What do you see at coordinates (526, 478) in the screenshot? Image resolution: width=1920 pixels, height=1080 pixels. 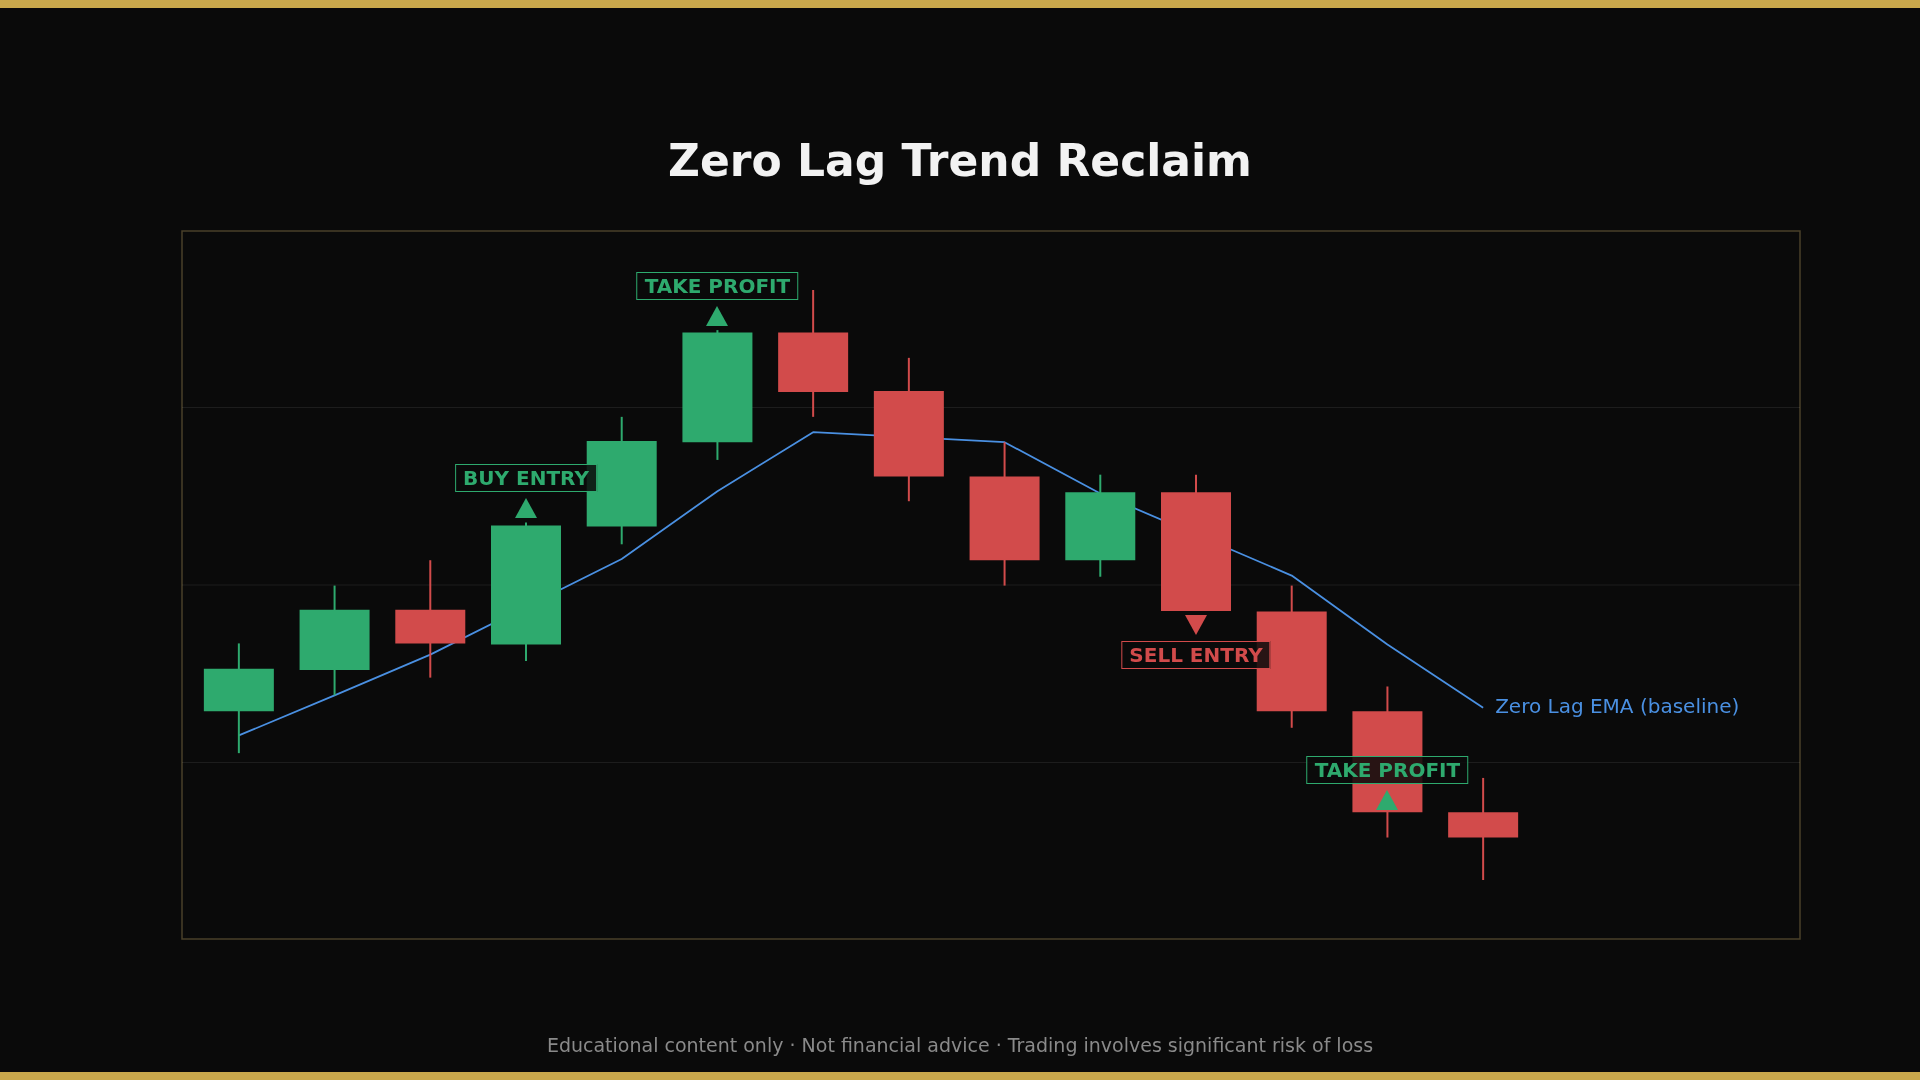 I see `annotation: BUY ENTRY` at bounding box center [526, 478].